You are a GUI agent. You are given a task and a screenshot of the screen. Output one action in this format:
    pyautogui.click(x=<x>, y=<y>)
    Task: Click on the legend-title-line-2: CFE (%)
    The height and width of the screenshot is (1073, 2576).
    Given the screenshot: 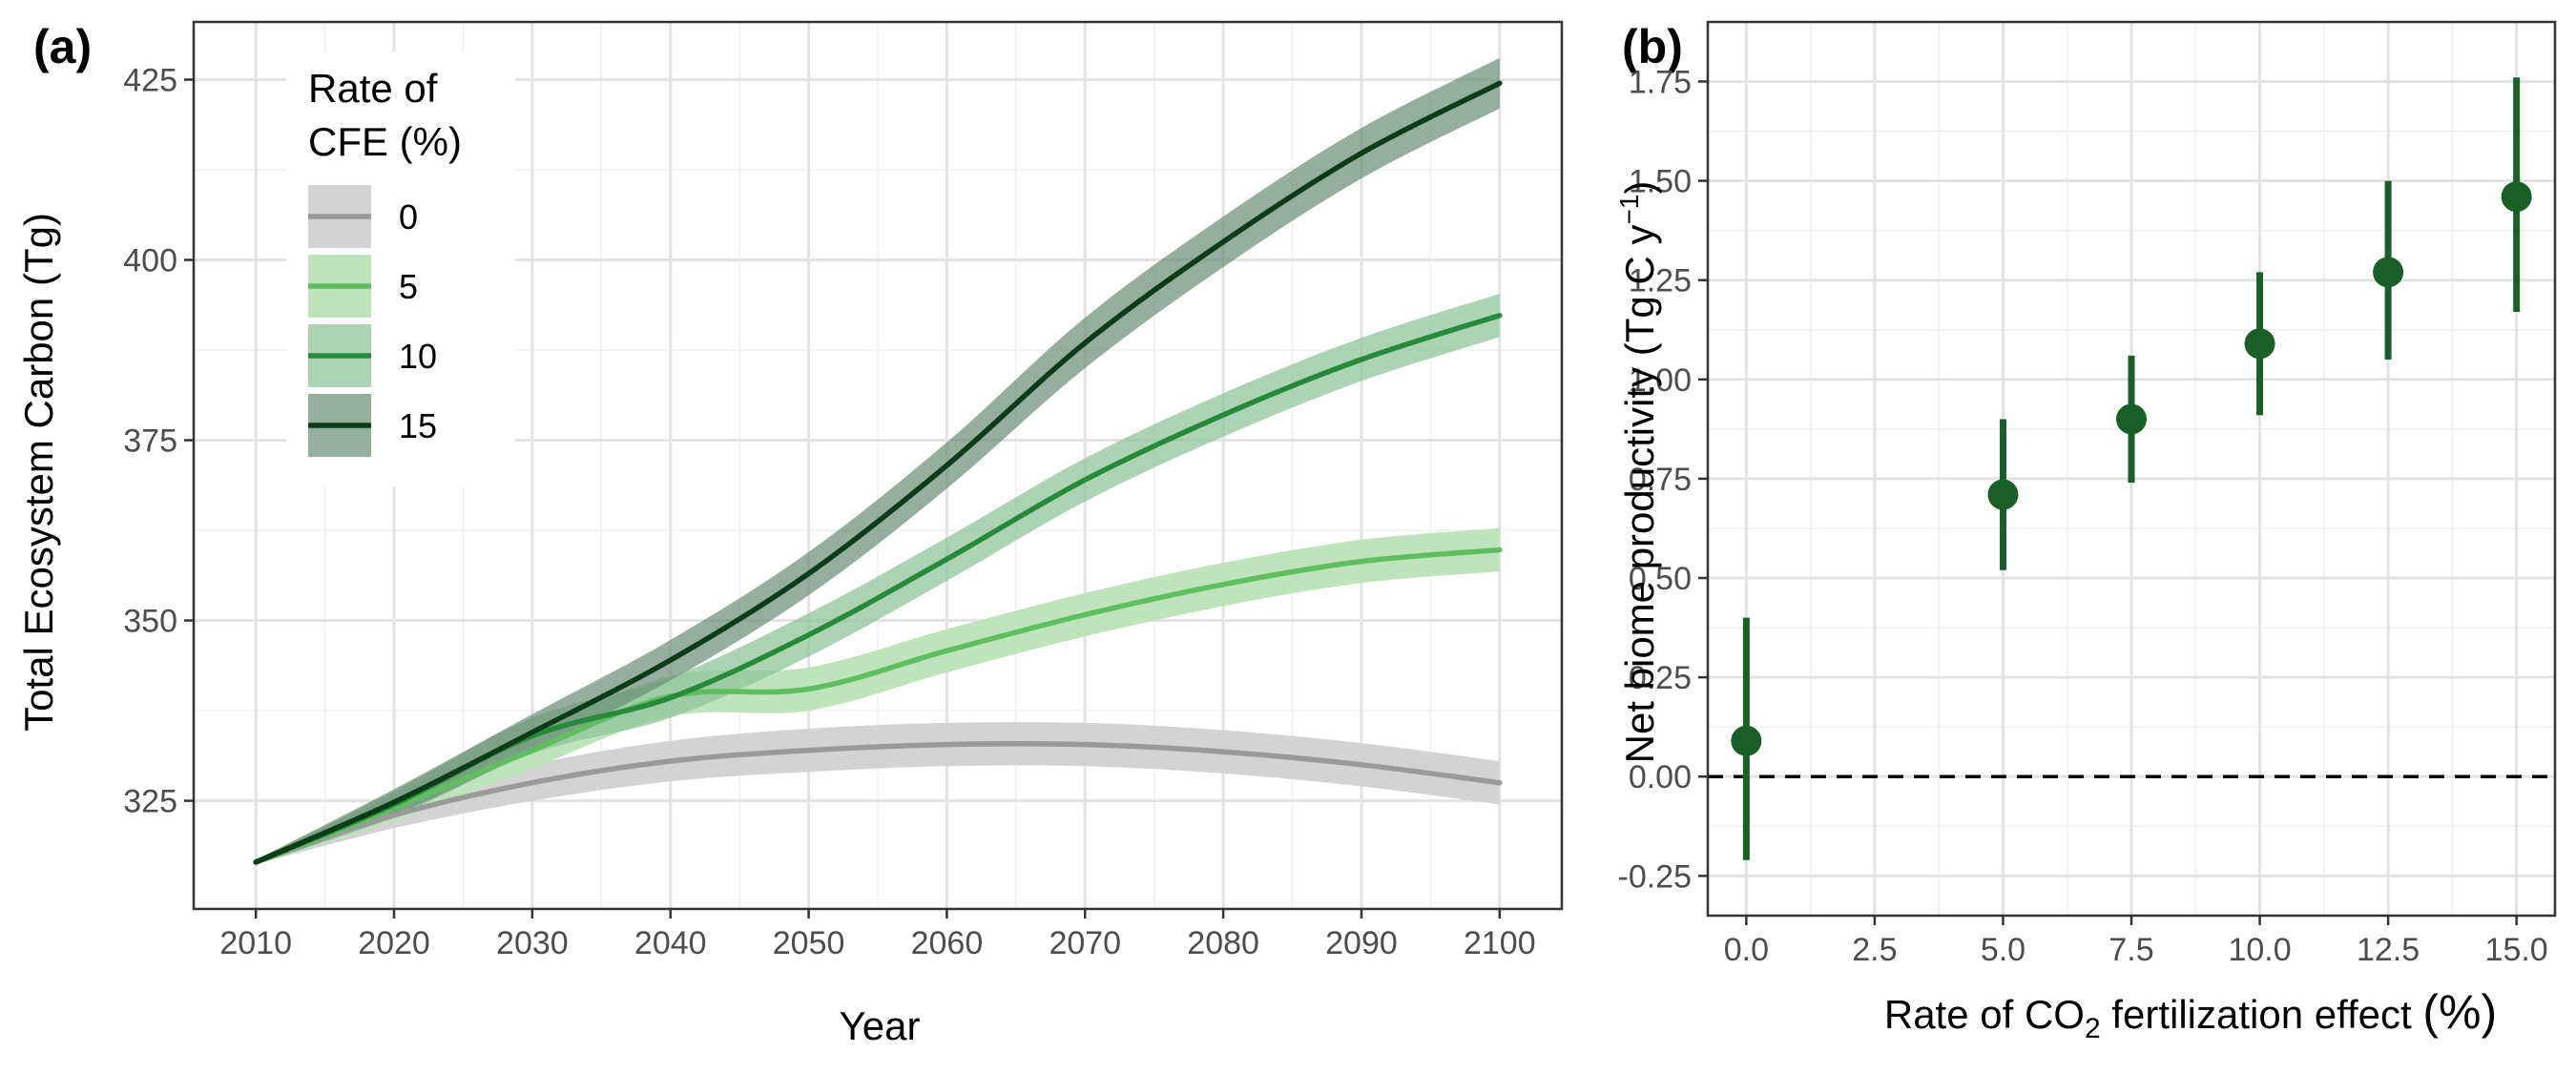 What is the action you would take?
    pyautogui.click(x=385, y=141)
    